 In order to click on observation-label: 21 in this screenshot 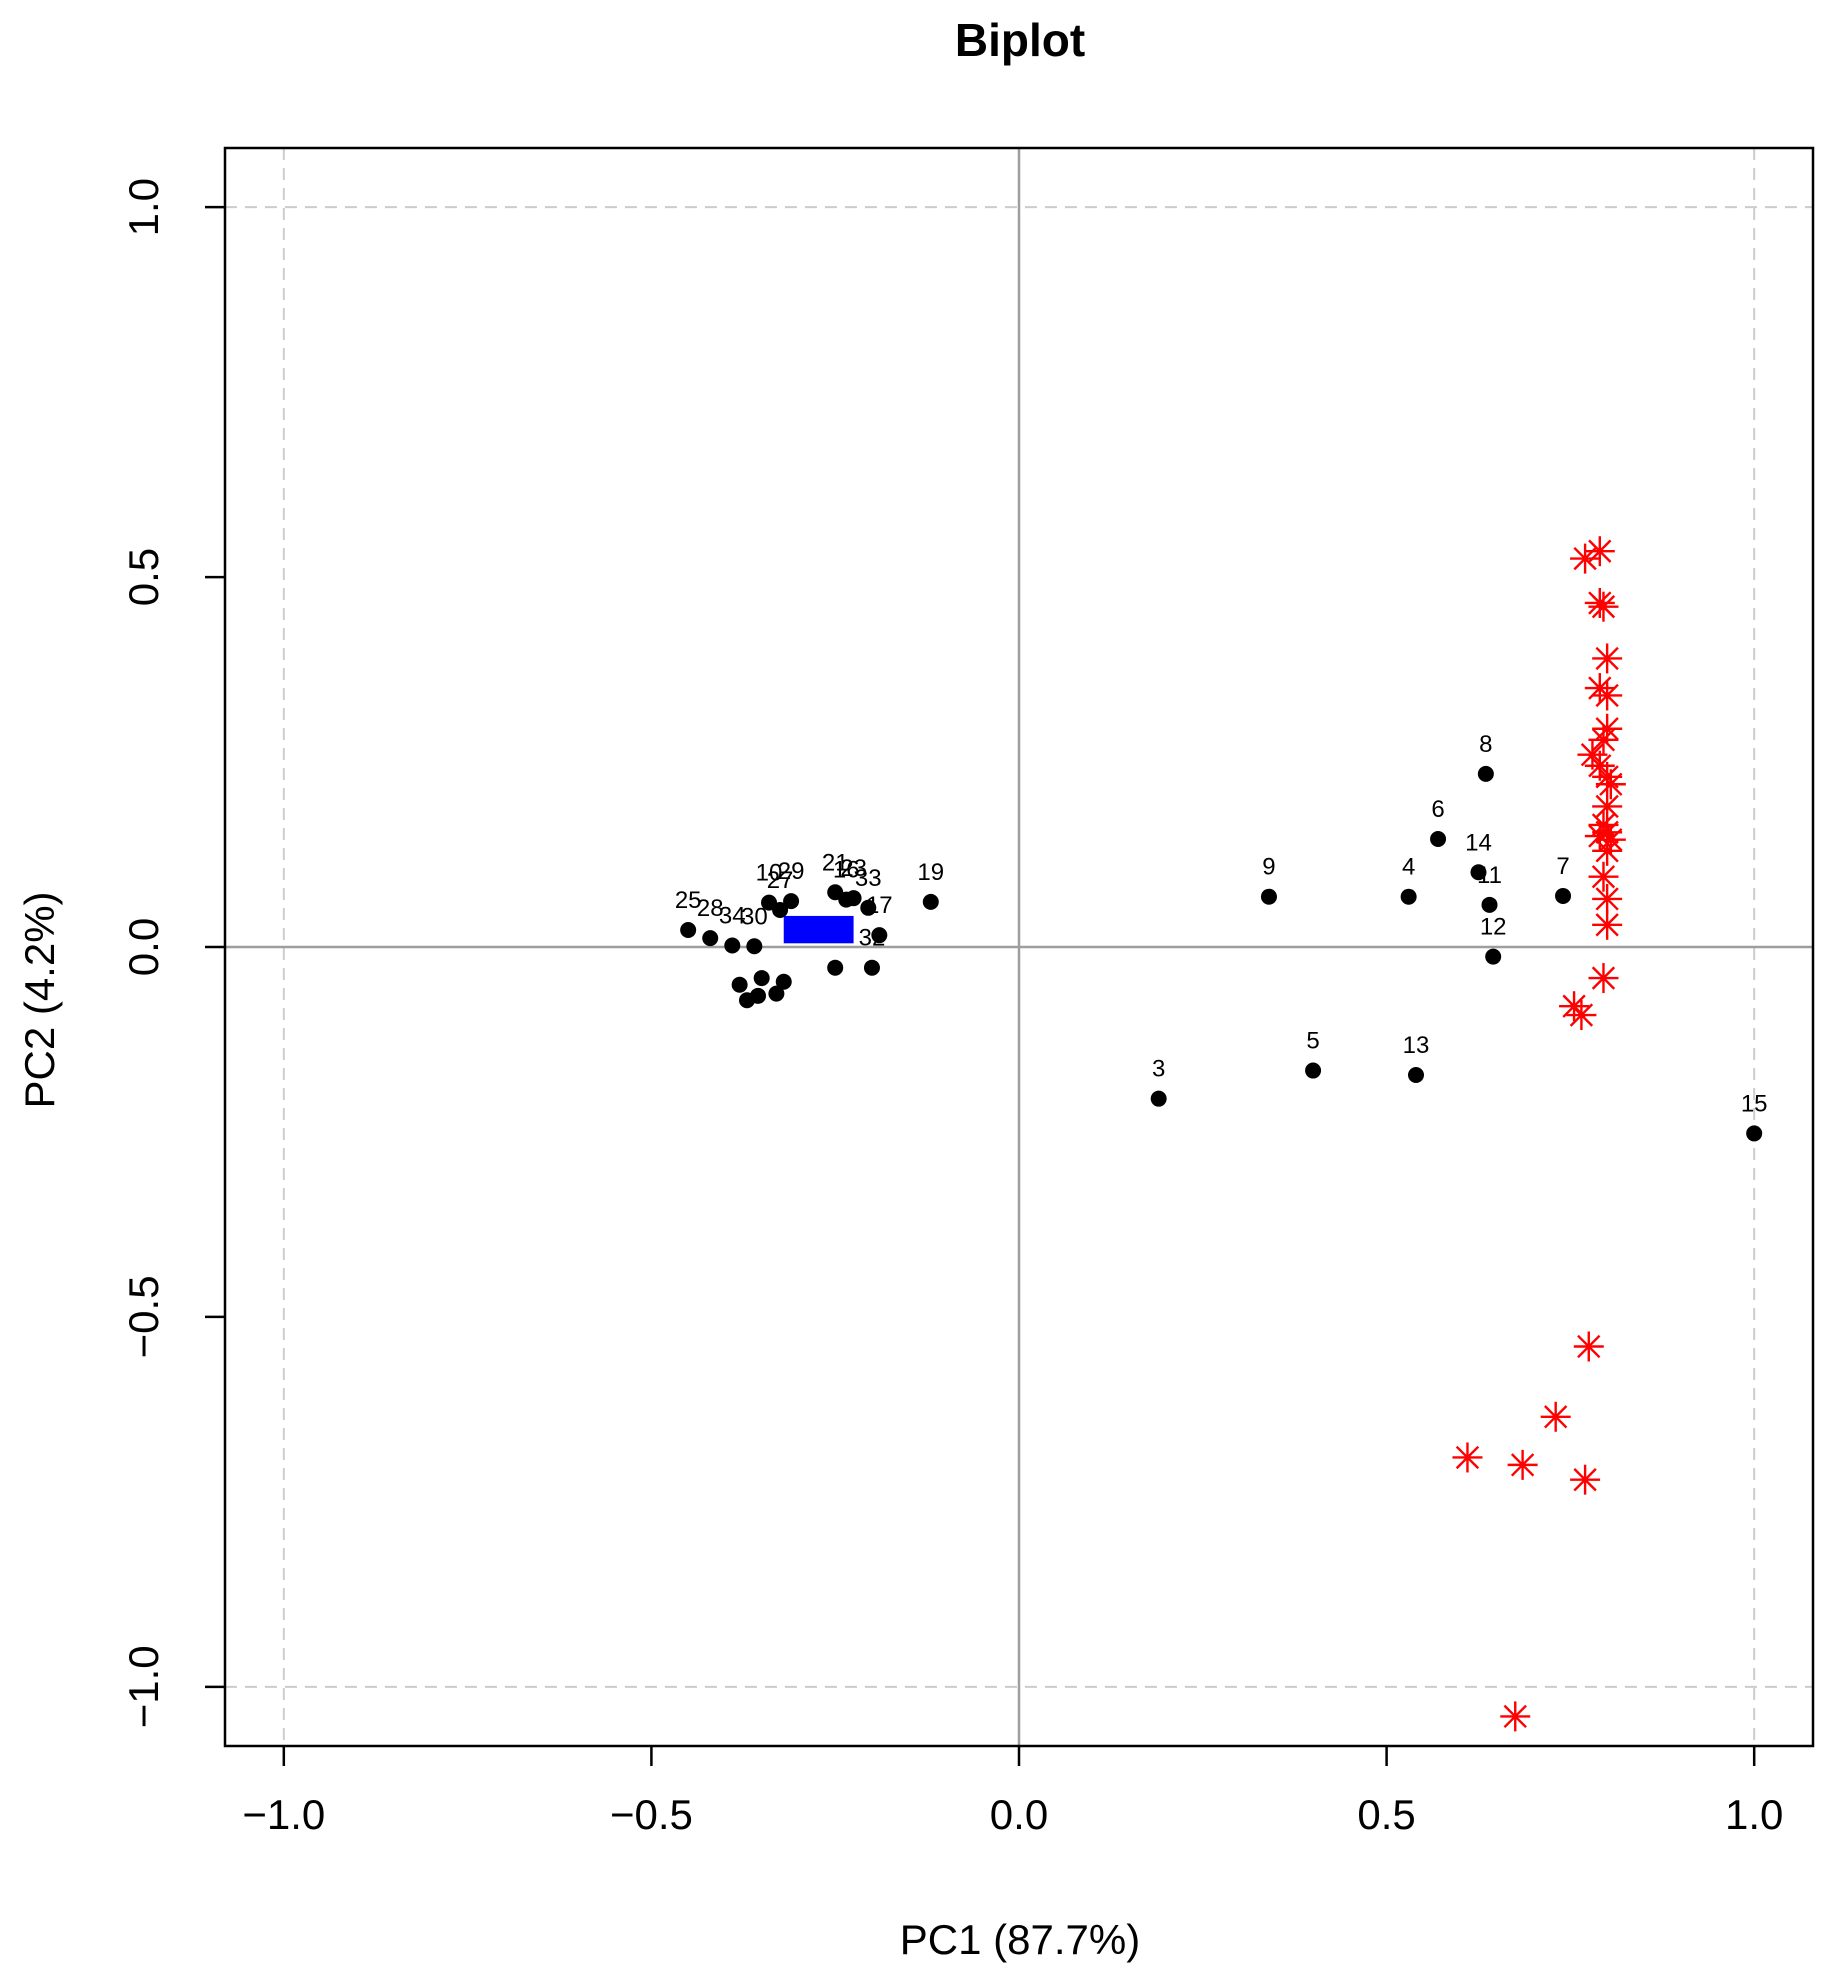, I will do `click(835, 862)`.